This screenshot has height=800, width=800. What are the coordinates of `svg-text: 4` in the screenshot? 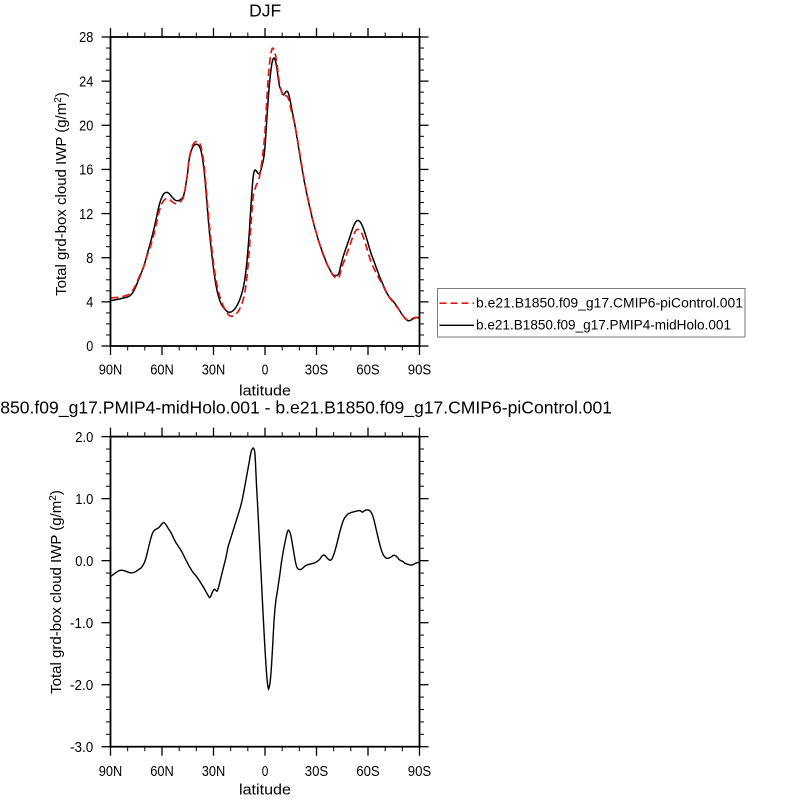 It's located at (89, 303).